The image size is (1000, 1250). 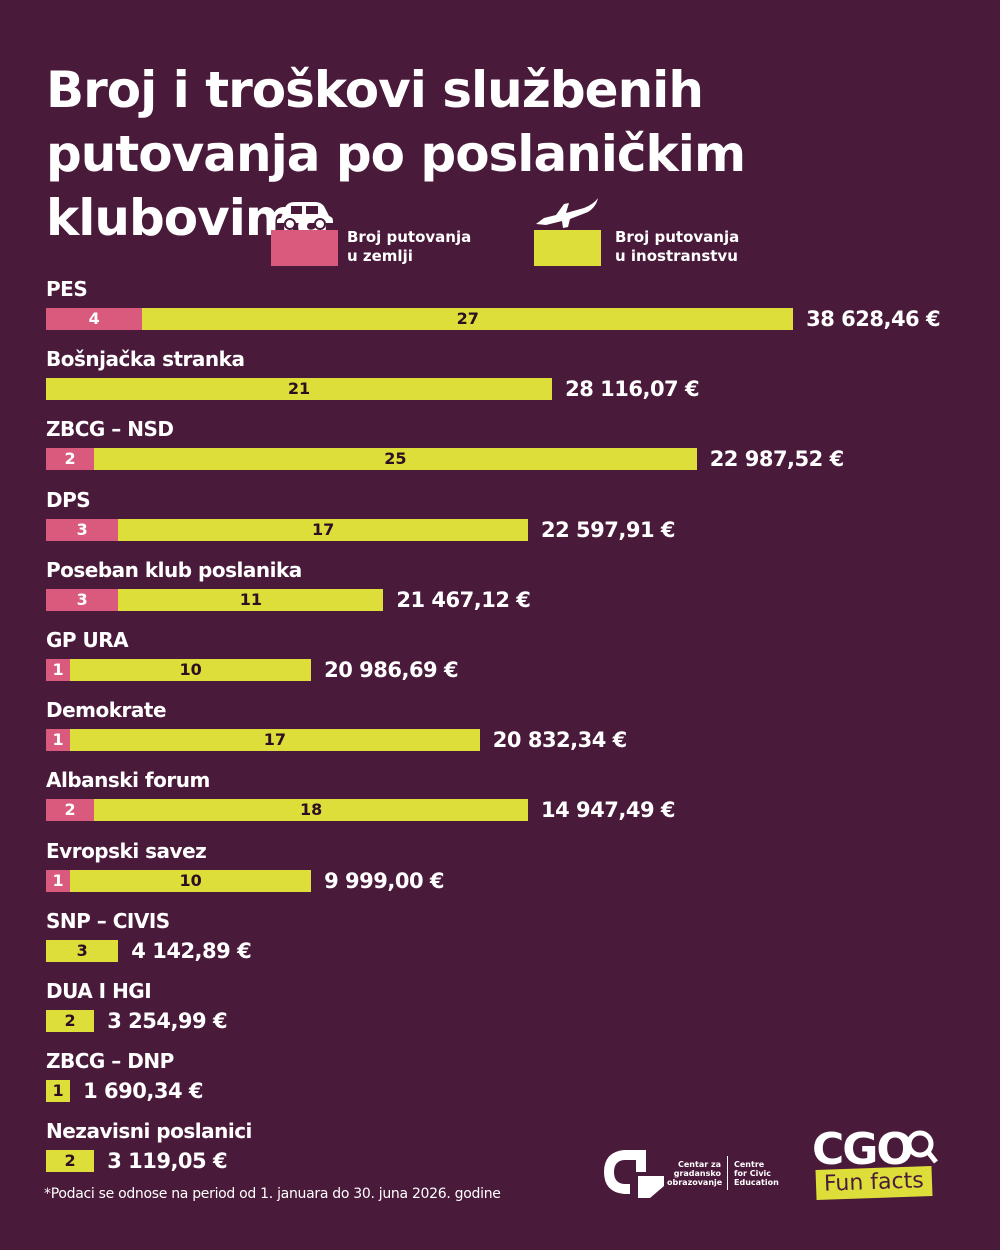 I want to click on cost-label: 3 254,99 €, so click(x=167, y=1021).